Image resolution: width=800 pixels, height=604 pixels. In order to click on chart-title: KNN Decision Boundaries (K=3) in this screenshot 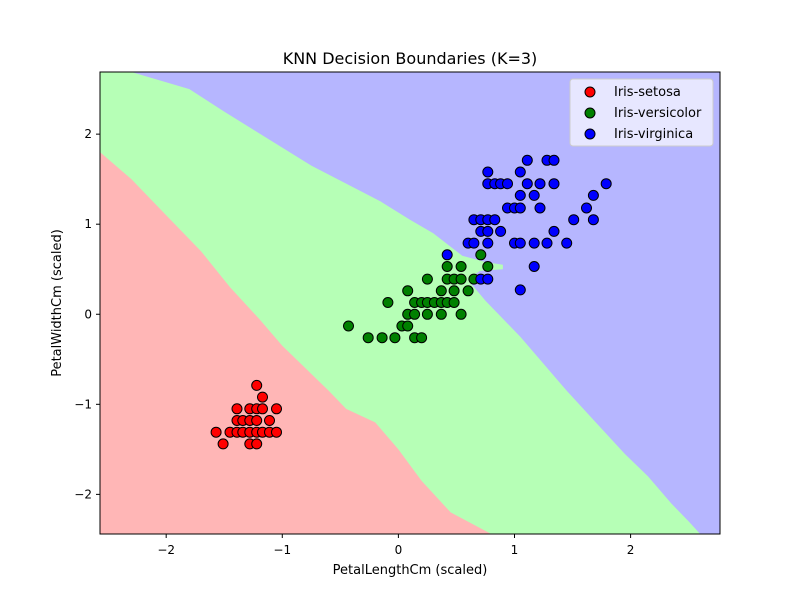, I will do `click(410, 58)`.